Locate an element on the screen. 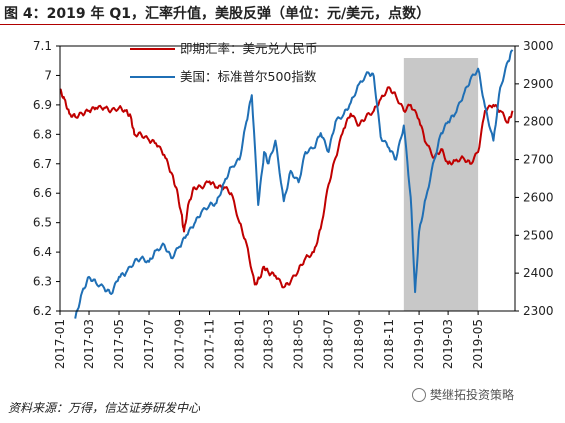 The width and height of the screenshot is (565, 423). title-bar: 图 4：2019 年 Q1，汇率升值，美股反弹（单位：元/美元，点数） is located at coordinates (282, 12).